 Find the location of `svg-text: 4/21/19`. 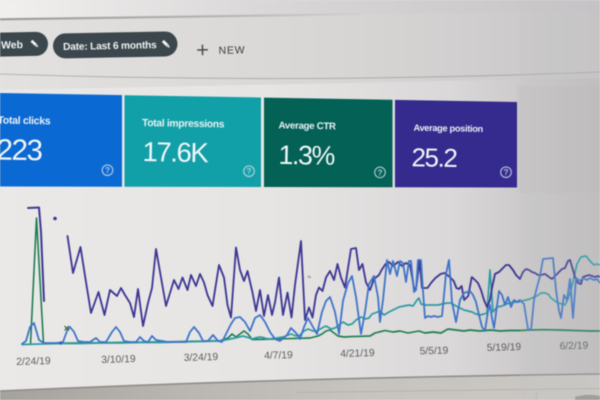

svg-text: 4/21/19 is located at coordinates (357, 354).